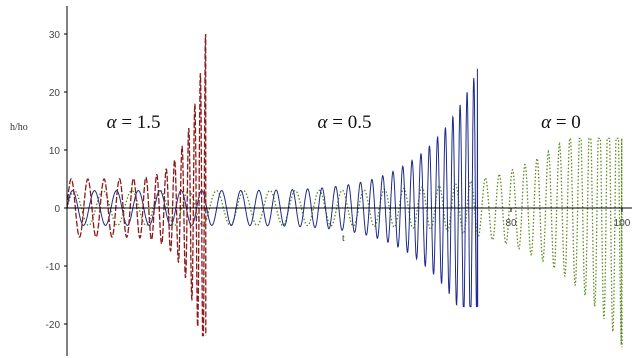 This screenshot has width=638, height=358. Describe the element at coordinates (57, 209) in the screenshot. I see `y-tick-label: 0` at that location.